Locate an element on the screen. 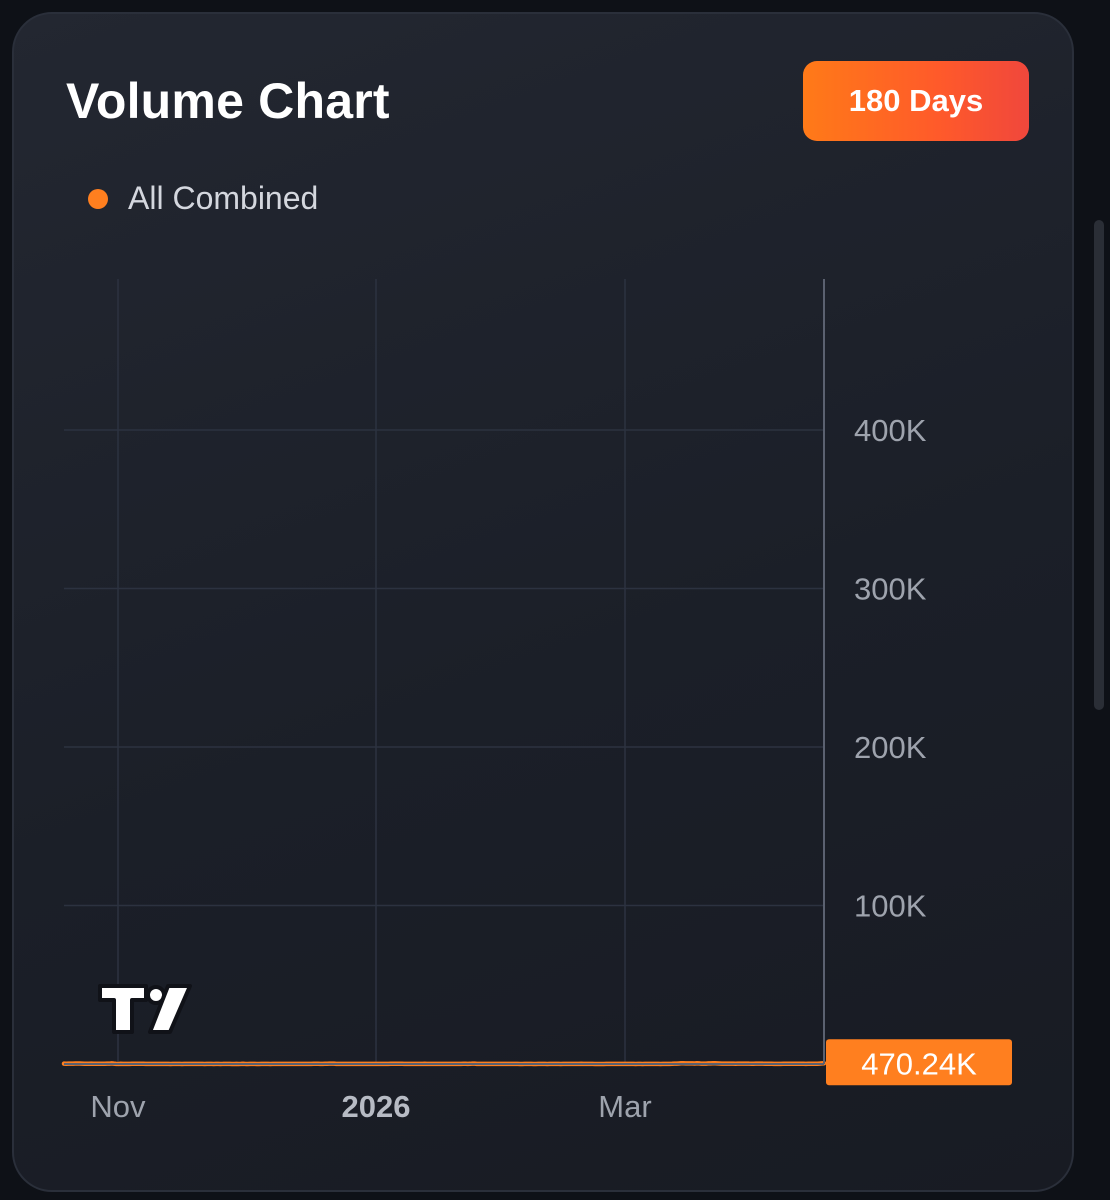  chart-title: Volume Chart is located at coordinates (228, 101).